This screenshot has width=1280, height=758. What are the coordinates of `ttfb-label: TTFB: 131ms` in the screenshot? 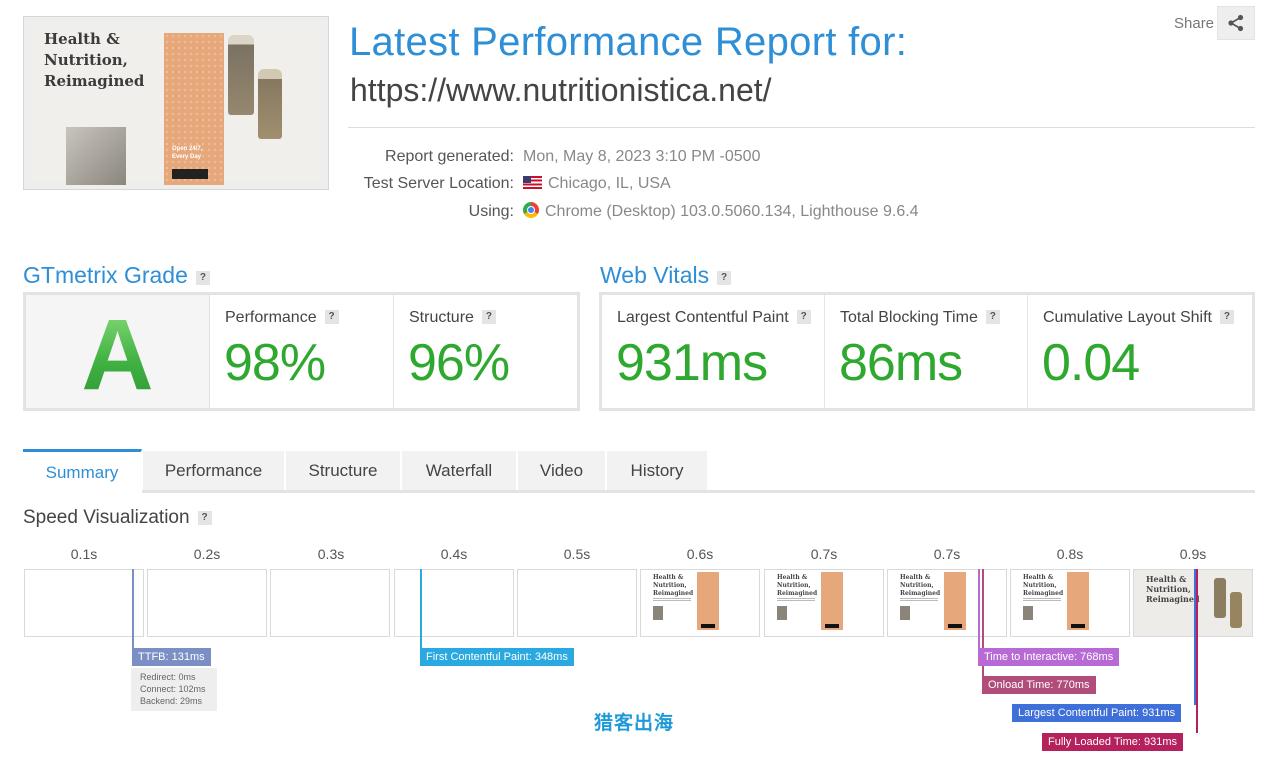 It's located at (171, 657).